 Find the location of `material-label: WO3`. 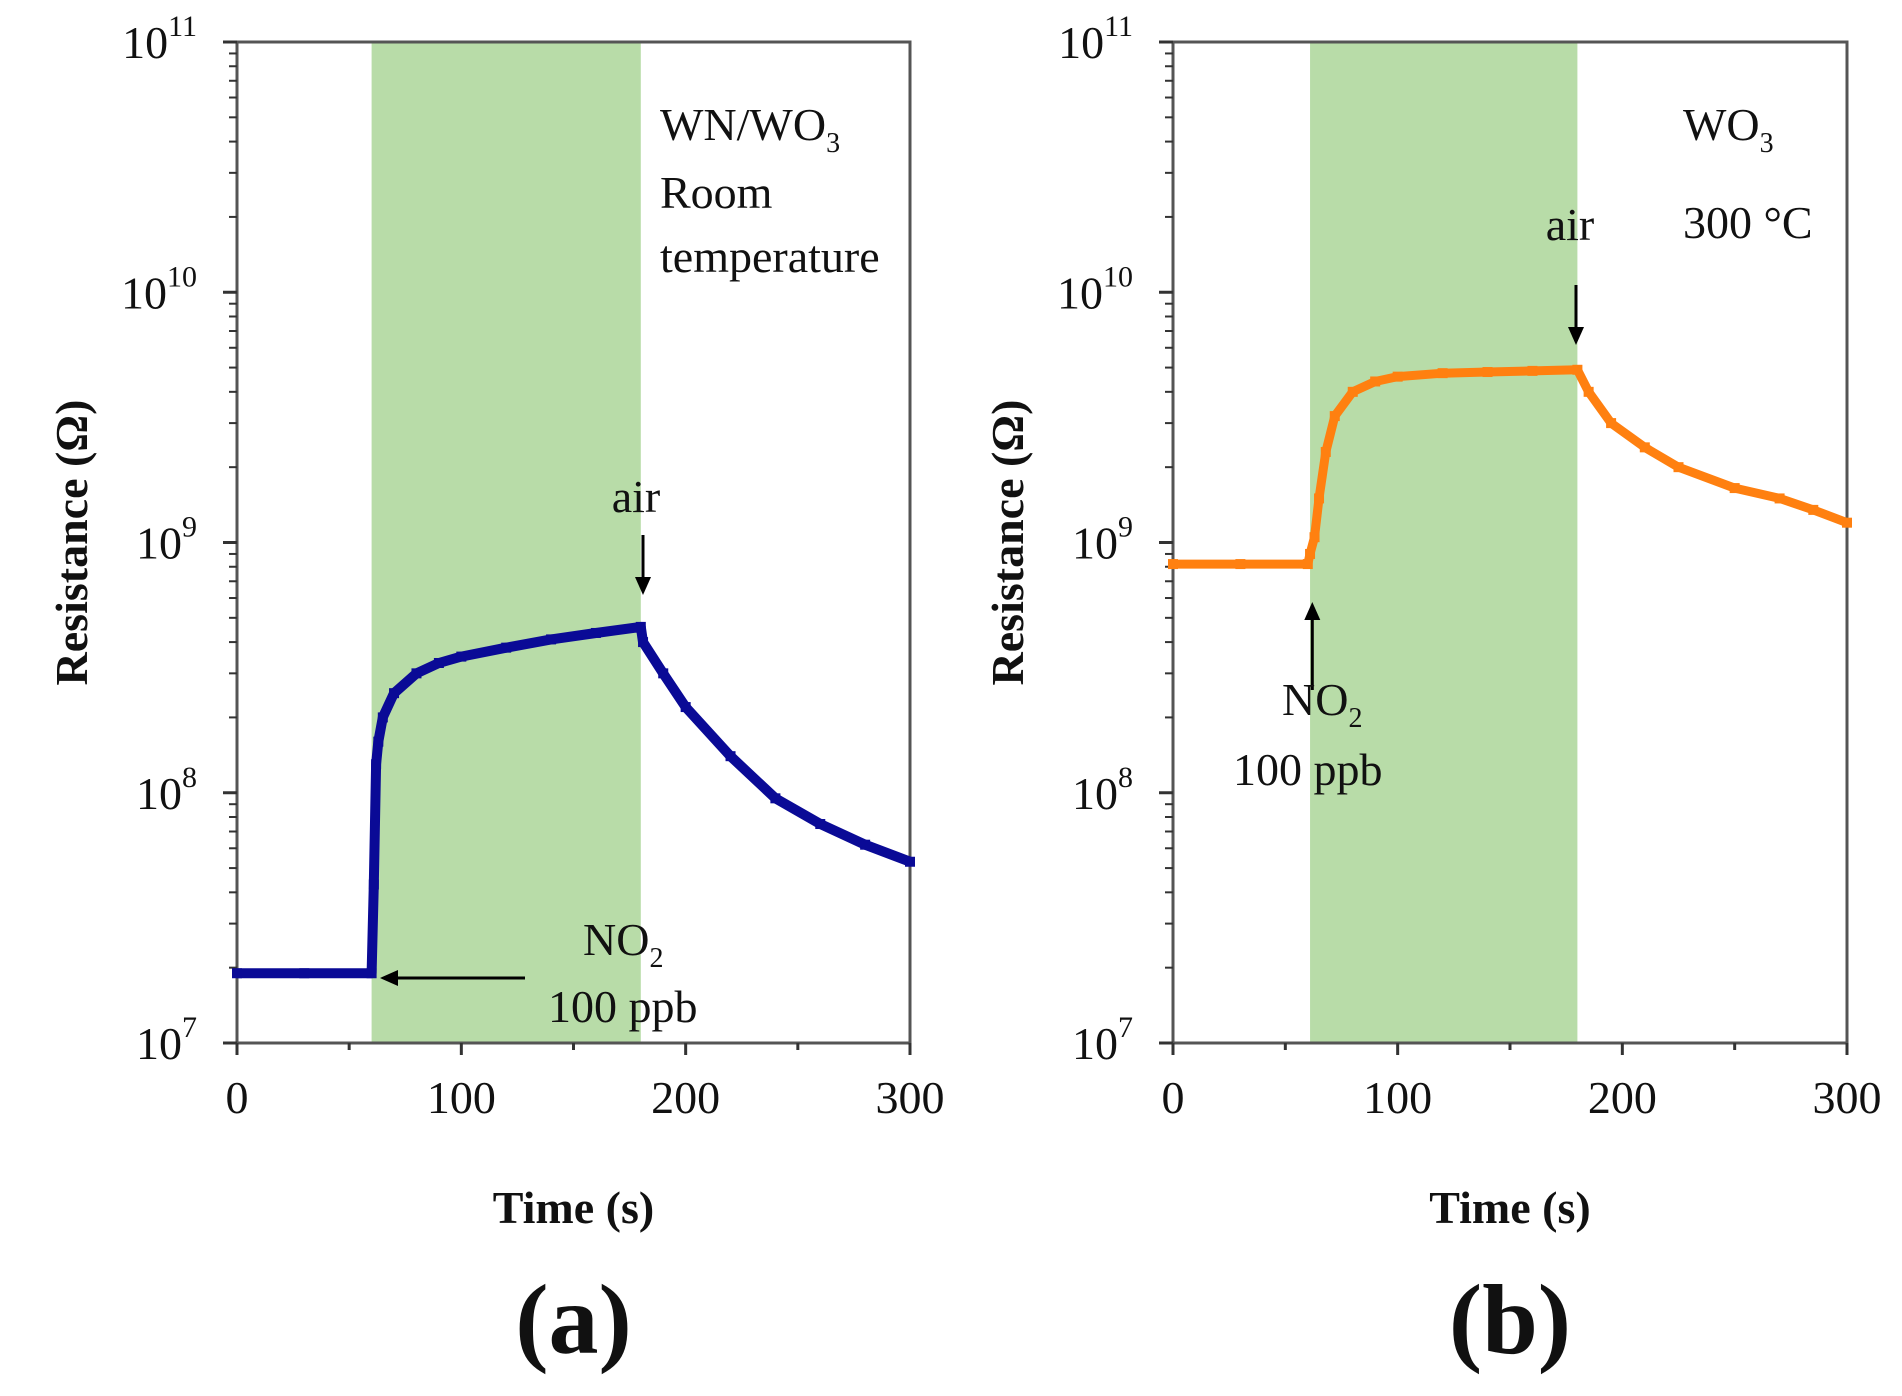

material-label: WO3 is located at coordinates (1728, 129).